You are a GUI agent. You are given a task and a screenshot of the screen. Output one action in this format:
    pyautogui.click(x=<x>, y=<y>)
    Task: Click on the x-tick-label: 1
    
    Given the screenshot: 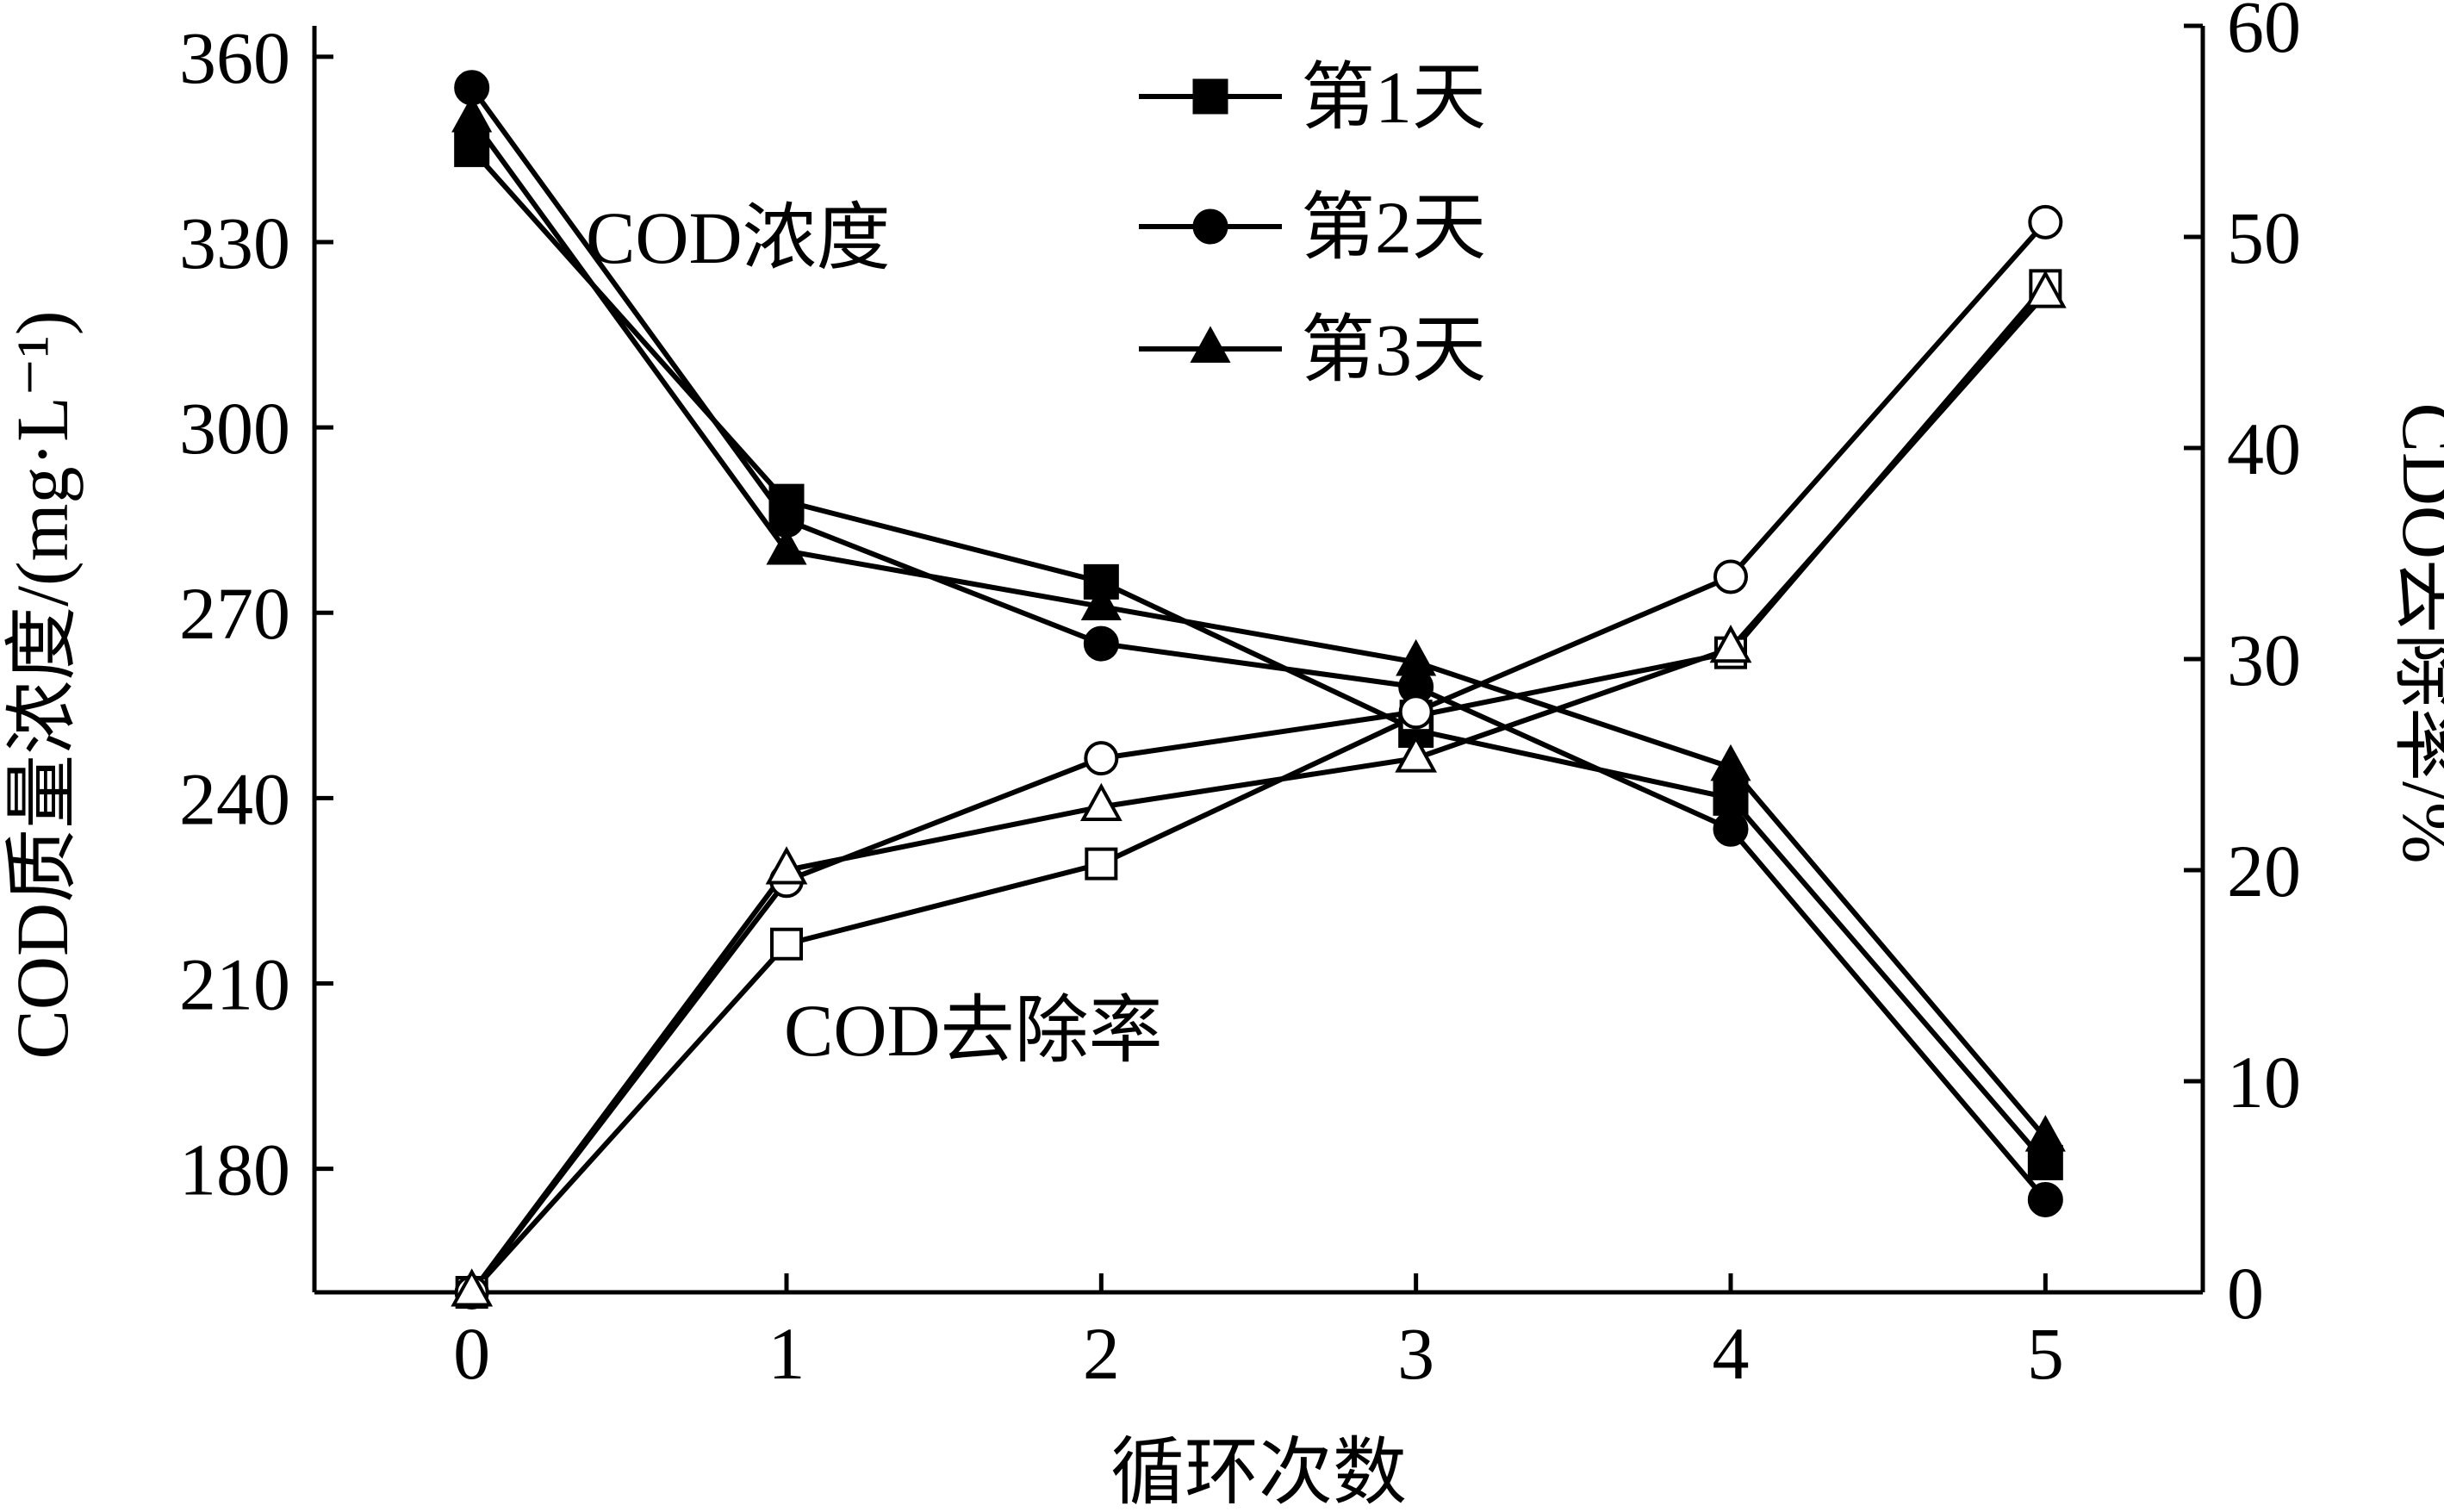 What is the action you would take?
    pyautogui.click(x=786, y=1354)
    